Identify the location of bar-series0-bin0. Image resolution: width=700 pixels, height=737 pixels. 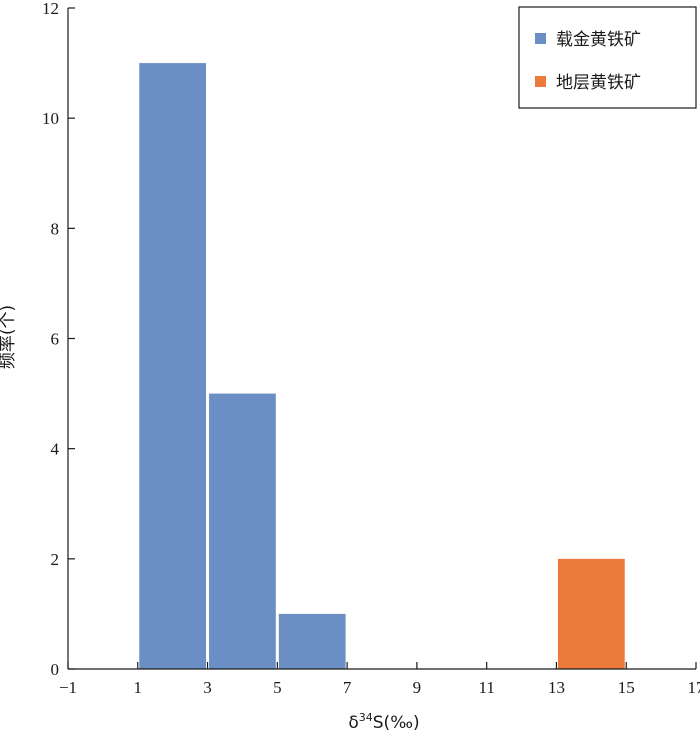
(173, 366).